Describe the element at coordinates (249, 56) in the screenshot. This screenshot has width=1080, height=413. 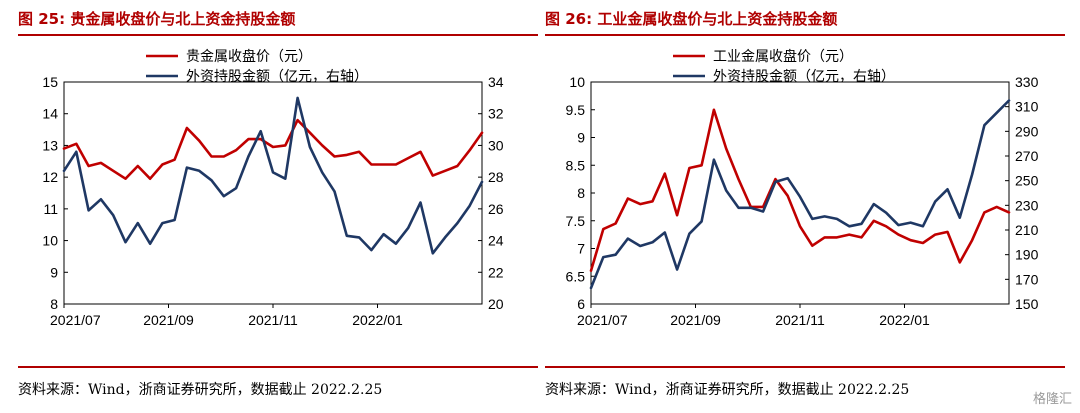
I see `legend-label: 贵金属收盘价（元）` at that location.